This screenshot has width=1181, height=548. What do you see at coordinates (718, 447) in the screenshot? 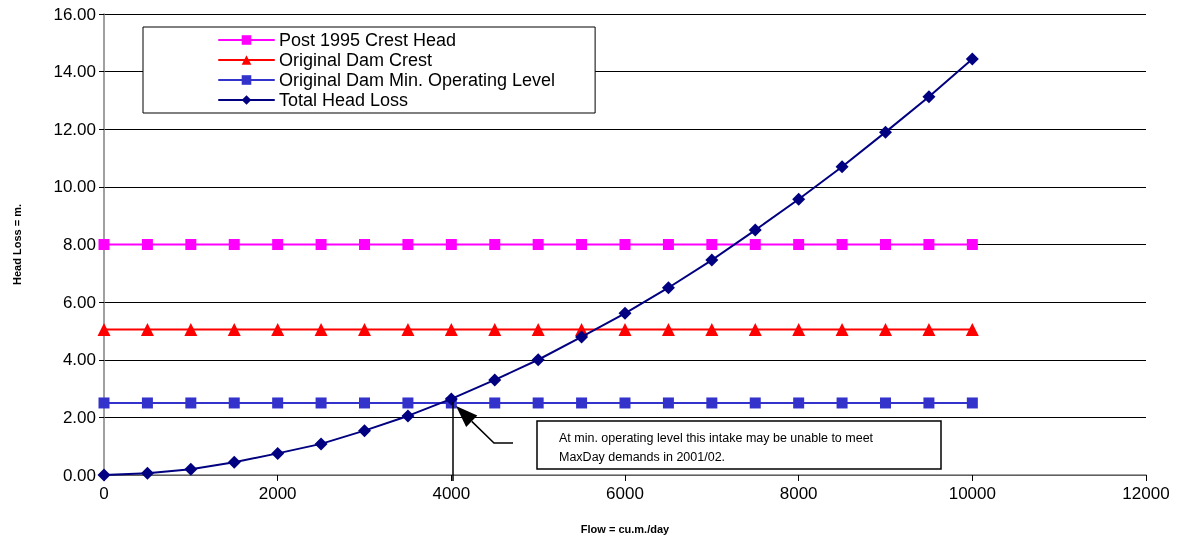
I see `annotation: At min. operating level this intake may be unable to meet MaxDay demands in 2001/02.` at bounding box center [718, 447].